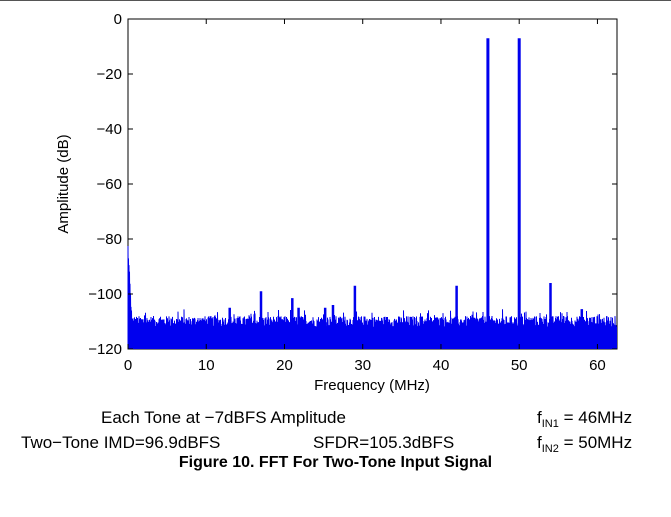  I want to click on fin1-f: f, so click(539, 417).